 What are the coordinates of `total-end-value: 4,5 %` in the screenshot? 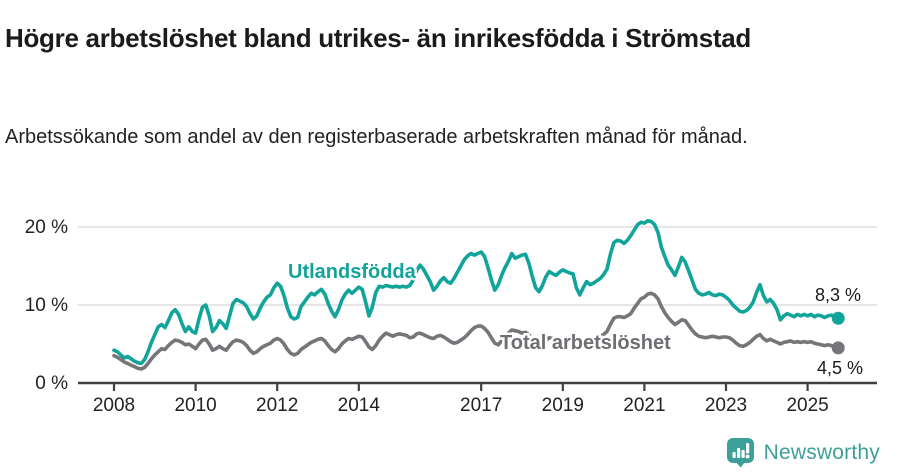 It's located at (840, 368).